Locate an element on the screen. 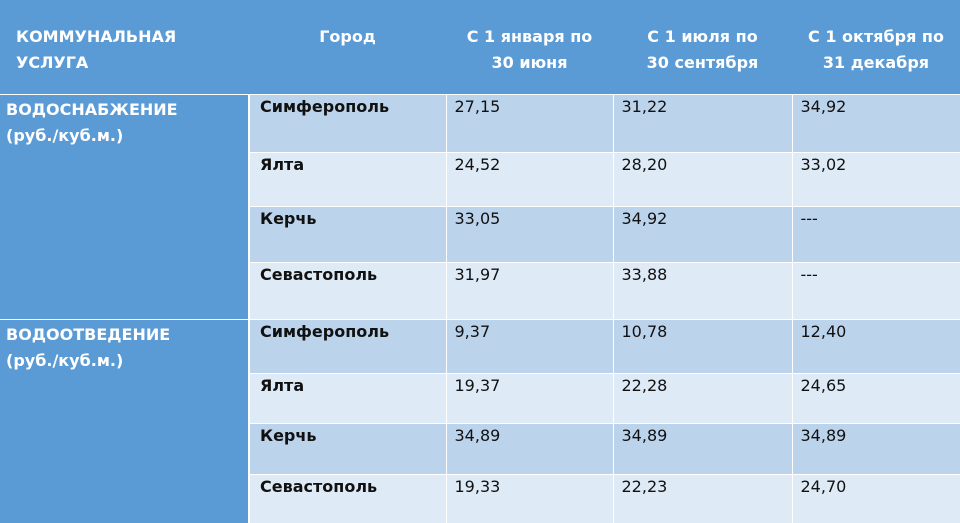  header-service: КОММУНАЛЬНАЯ УСЛУГА is located at coordinates (124, 47).